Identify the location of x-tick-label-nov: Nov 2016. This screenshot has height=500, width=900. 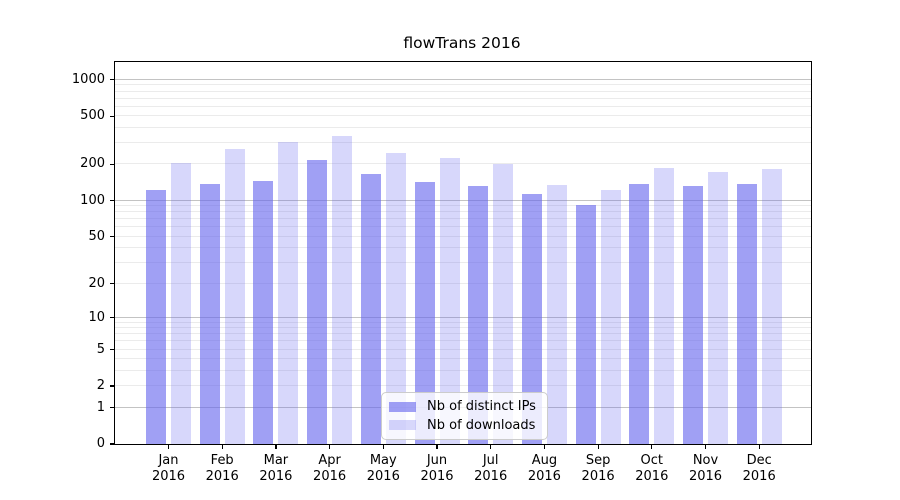
(705, 468).